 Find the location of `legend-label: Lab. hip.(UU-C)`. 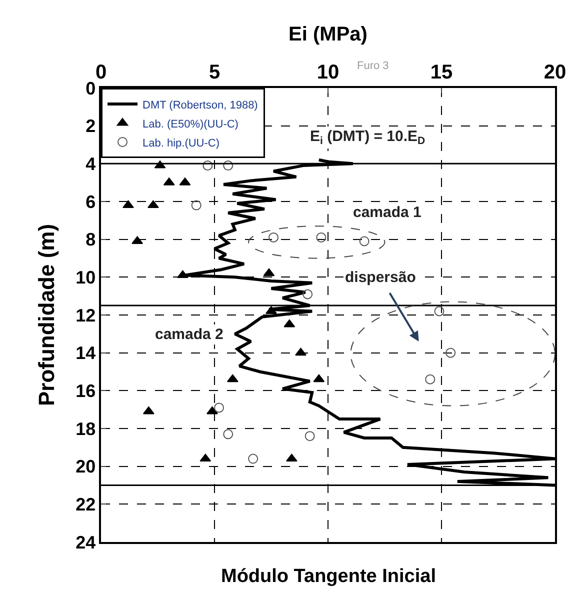

legend-label: Lab. hip.(UU-C) is located at coordinates (181, 143).